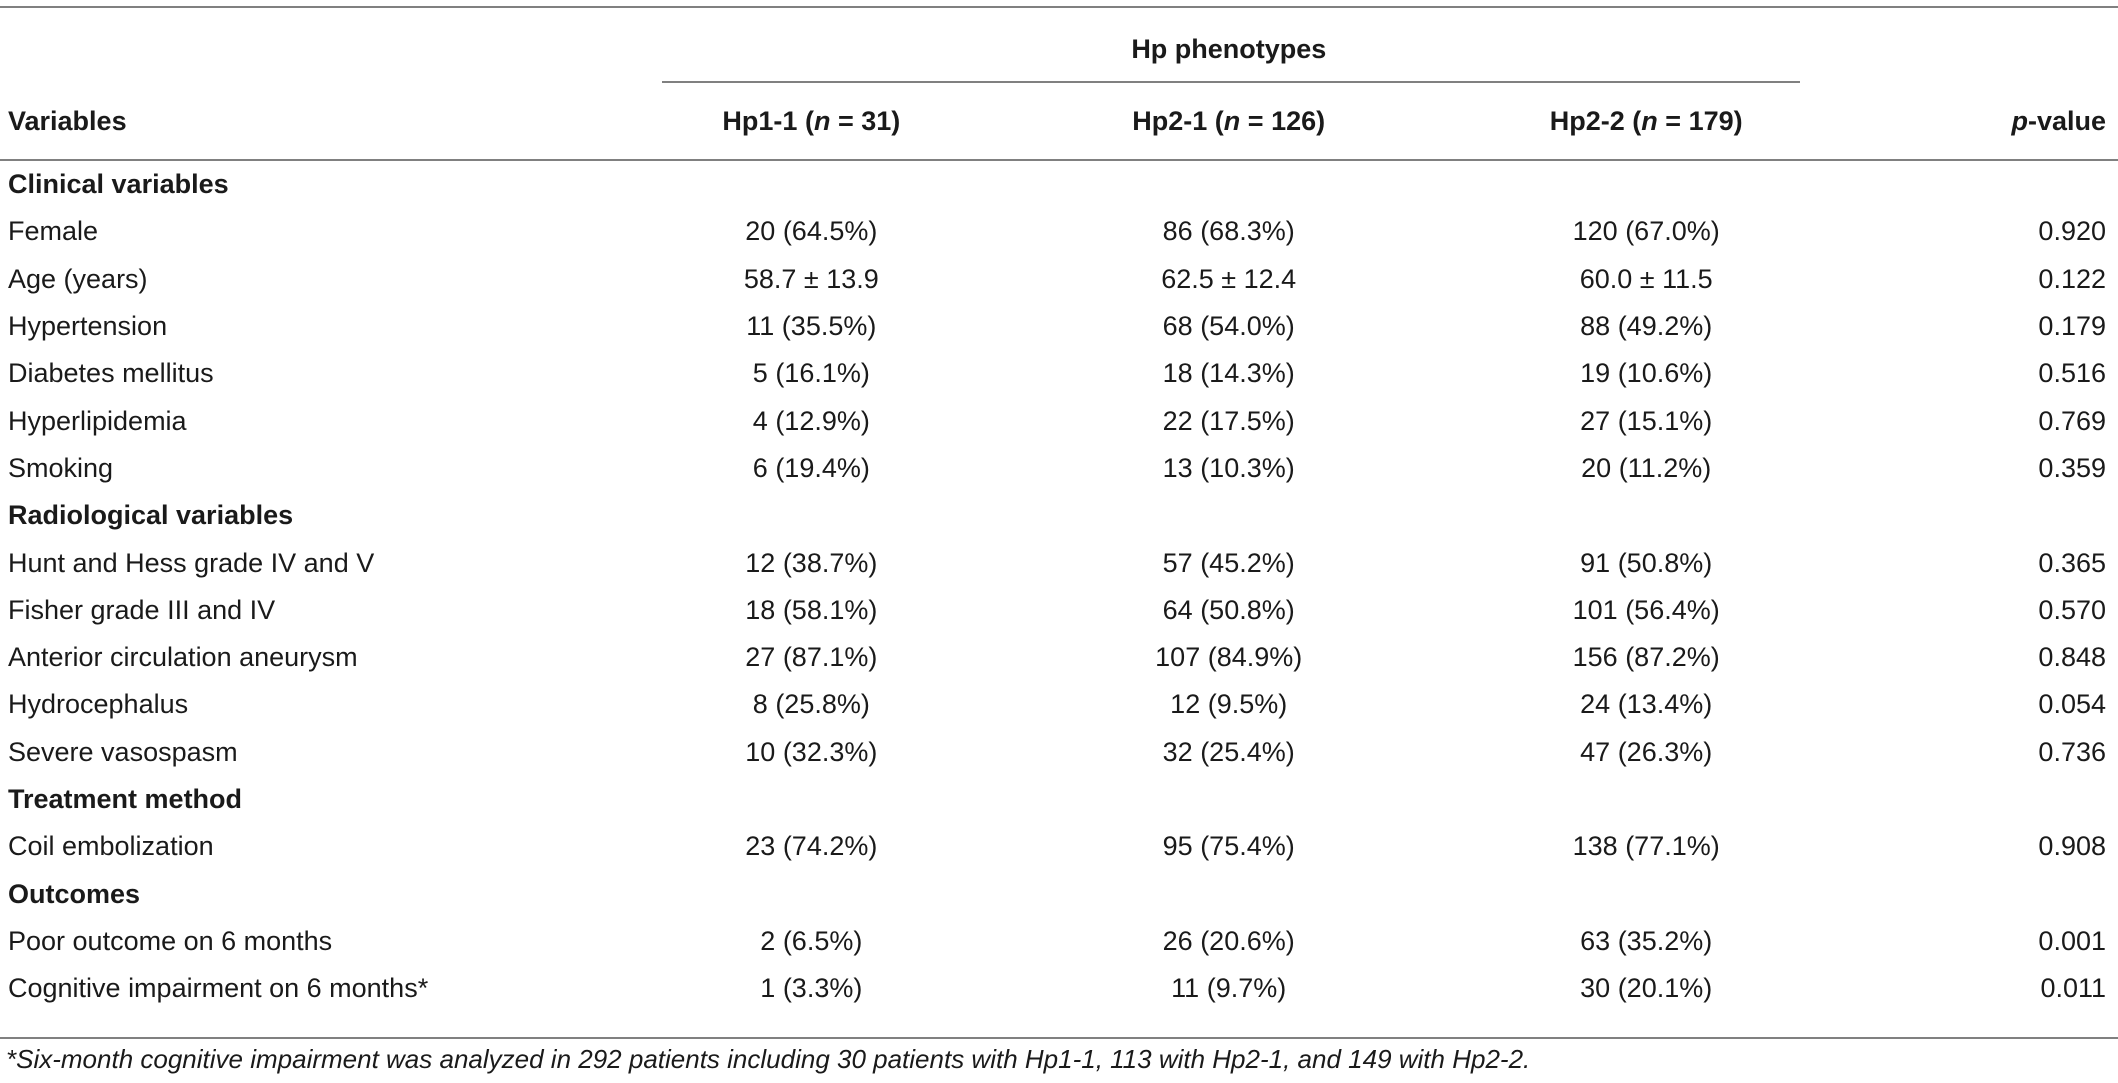 This screenshot has height=1083, width=2118. I want to click on pvalue-cell: 0.570, so click(2072, 609).